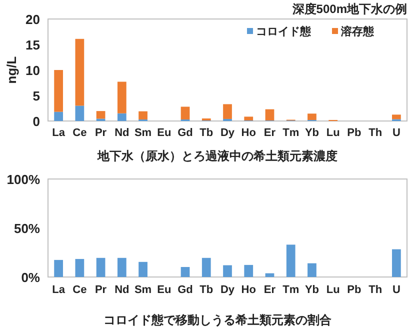  Describe the element at coordinates (33, 45) in the screenshot. I see `y-tick-label: 15` at that location.